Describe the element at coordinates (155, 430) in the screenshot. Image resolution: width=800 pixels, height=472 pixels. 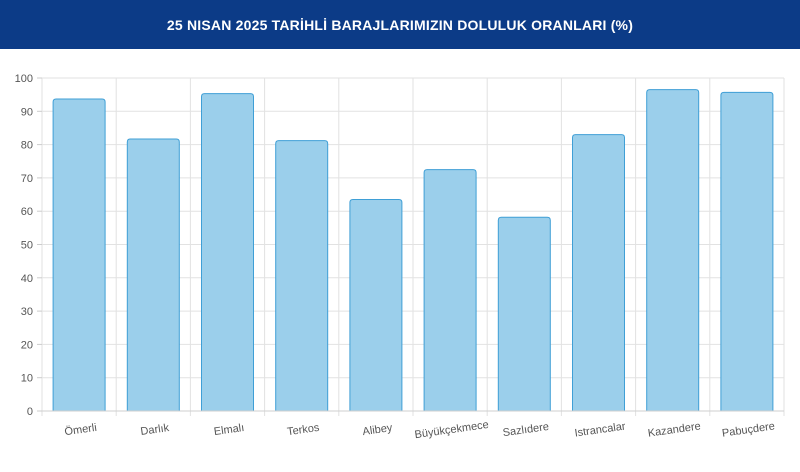
I see `x-category-label: Darlık` at that location.